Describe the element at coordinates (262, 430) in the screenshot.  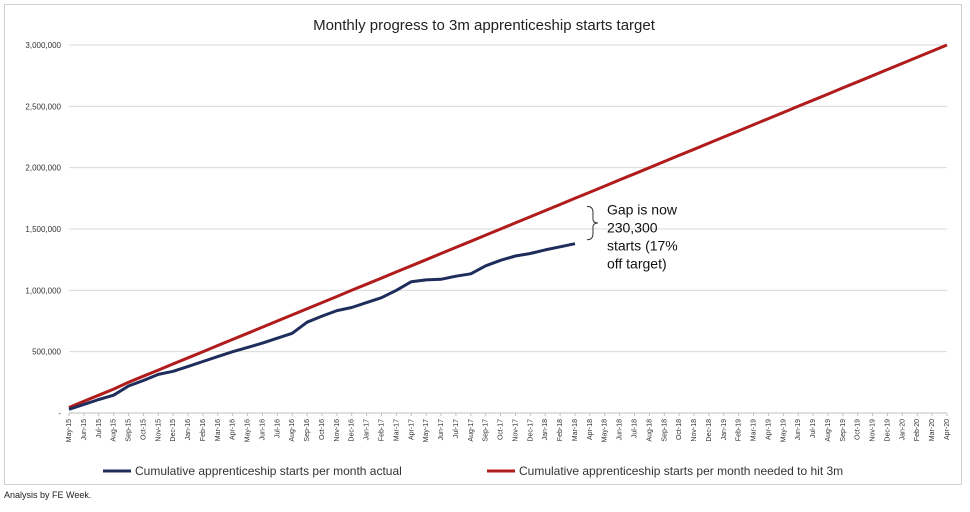
I see `x-tick-label: Jun-16` at that location.